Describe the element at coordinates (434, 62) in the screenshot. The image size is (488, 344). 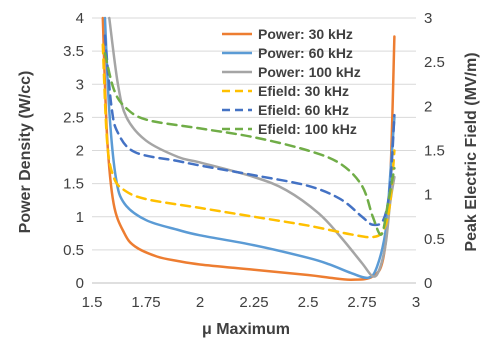
I see `y-right-tick-label: 2.5` at that location.